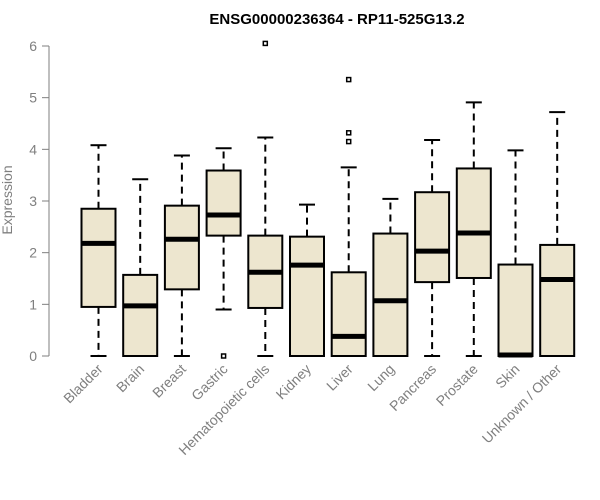 The width and height of the screenshot is (600, 500). Describe the element at coordinates (83, 384) in the screenshot. I see `x-label-0: Bladder` at that location.